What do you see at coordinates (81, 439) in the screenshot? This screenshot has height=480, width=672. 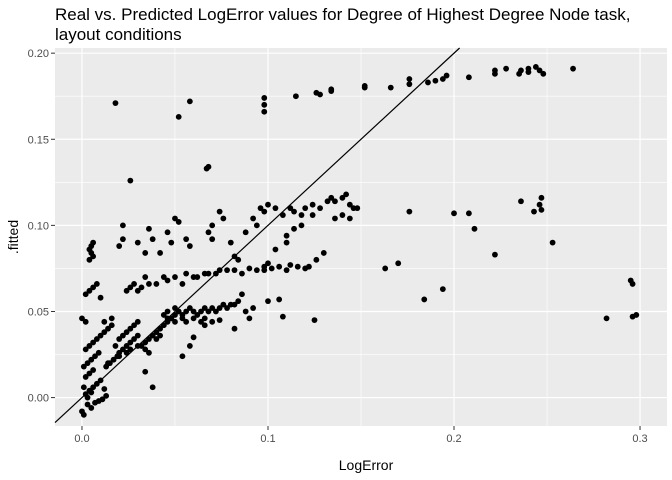 I see `x-tick-label: 0.0` at bounding box center [81, 439].